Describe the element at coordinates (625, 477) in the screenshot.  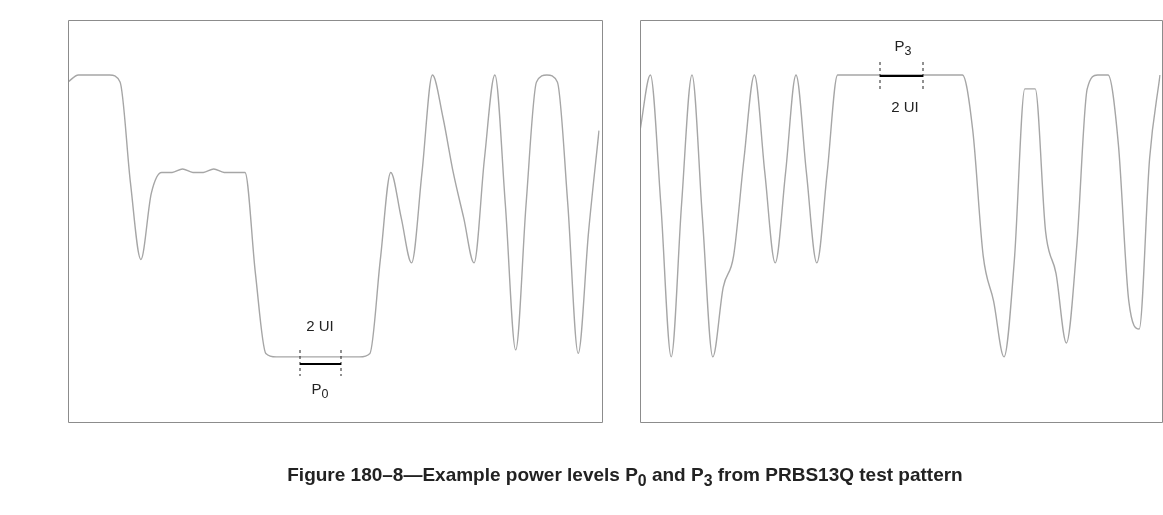
I see `text: Figure 180–8—Example power levels P$_{0}$ and P$_{3}$ from PRBS13Q test pattern` at that location.